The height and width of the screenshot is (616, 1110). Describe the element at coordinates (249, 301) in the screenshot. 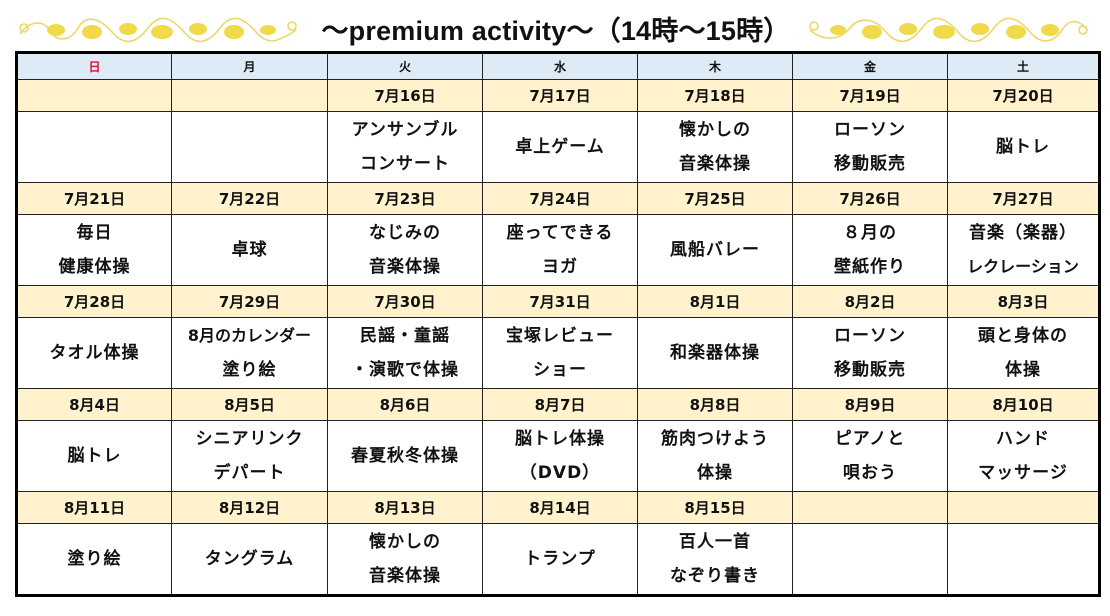

I see `date-cell: 7月29日` at that location.